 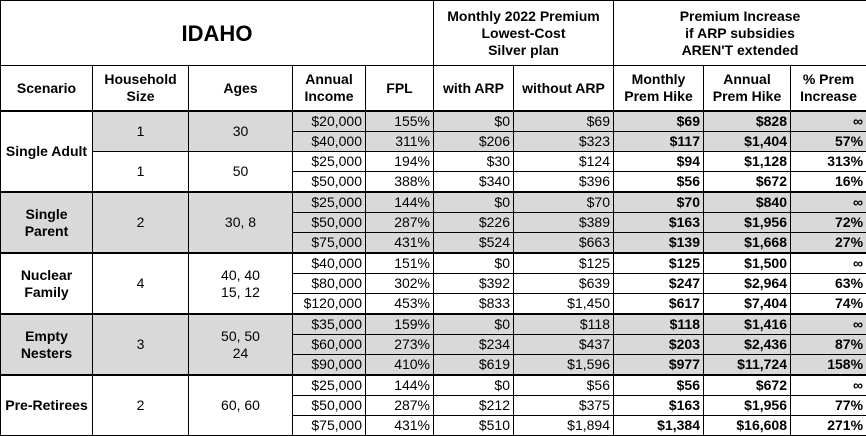 I want to click on household-size: 4, so click(x=141, y=283).